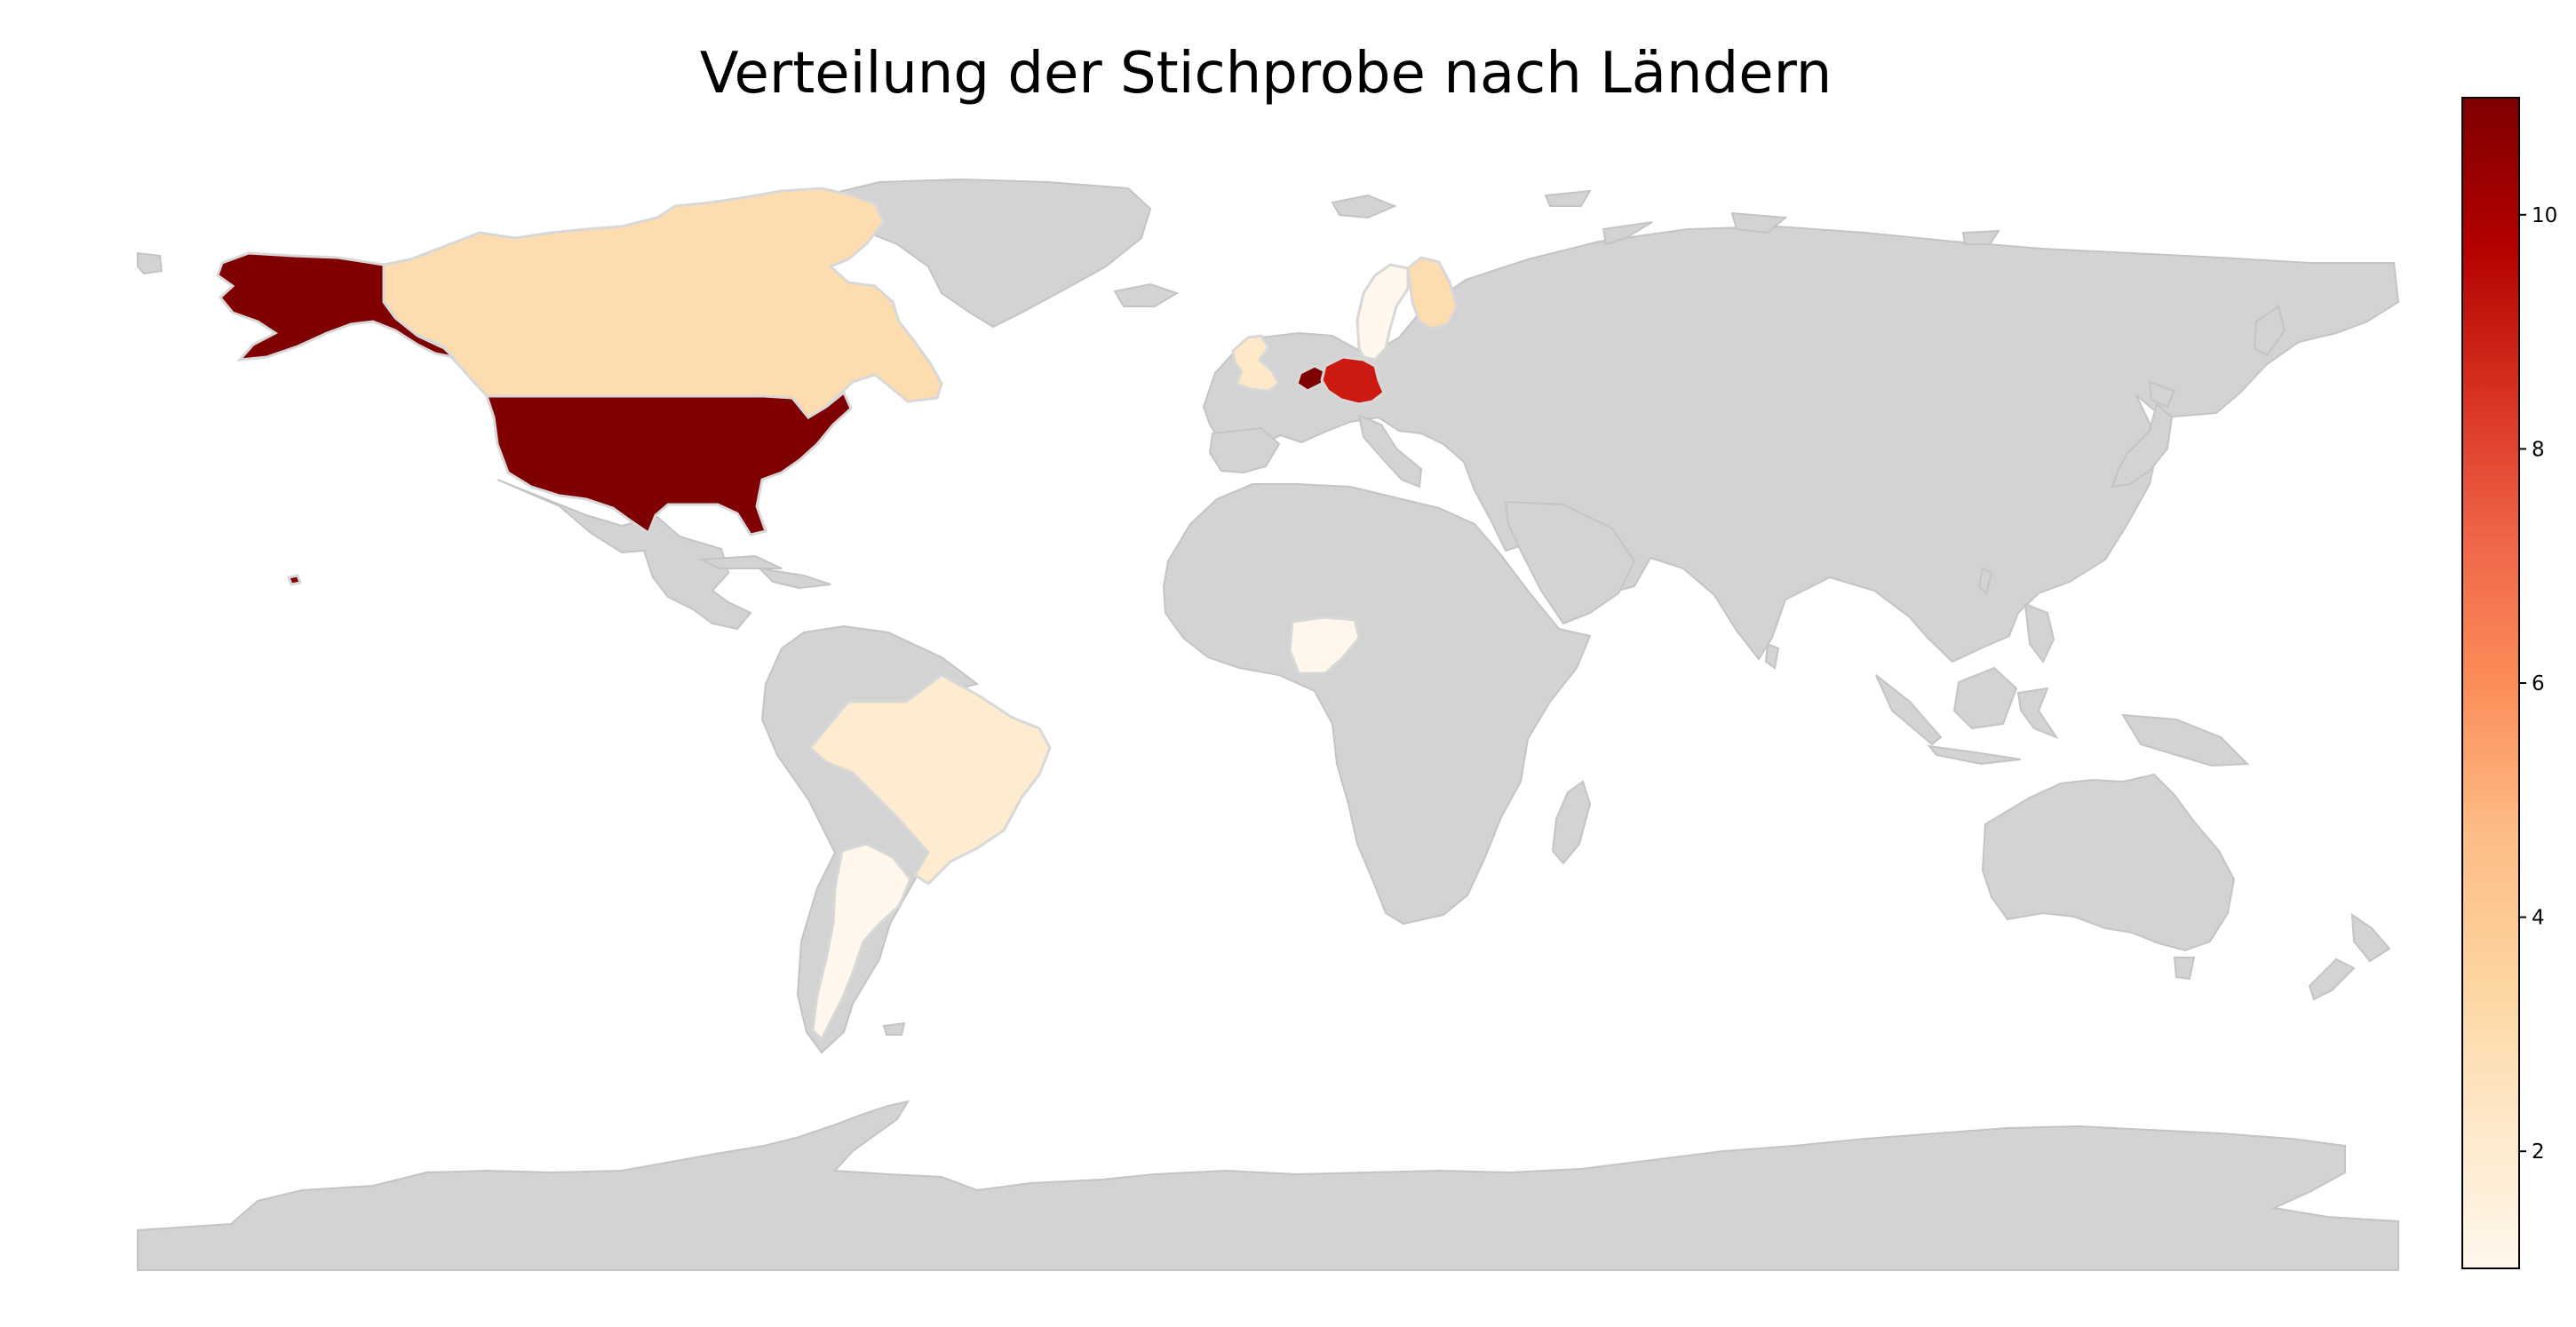  I want to click on land-new-zealand-south, so click(2332, 979).